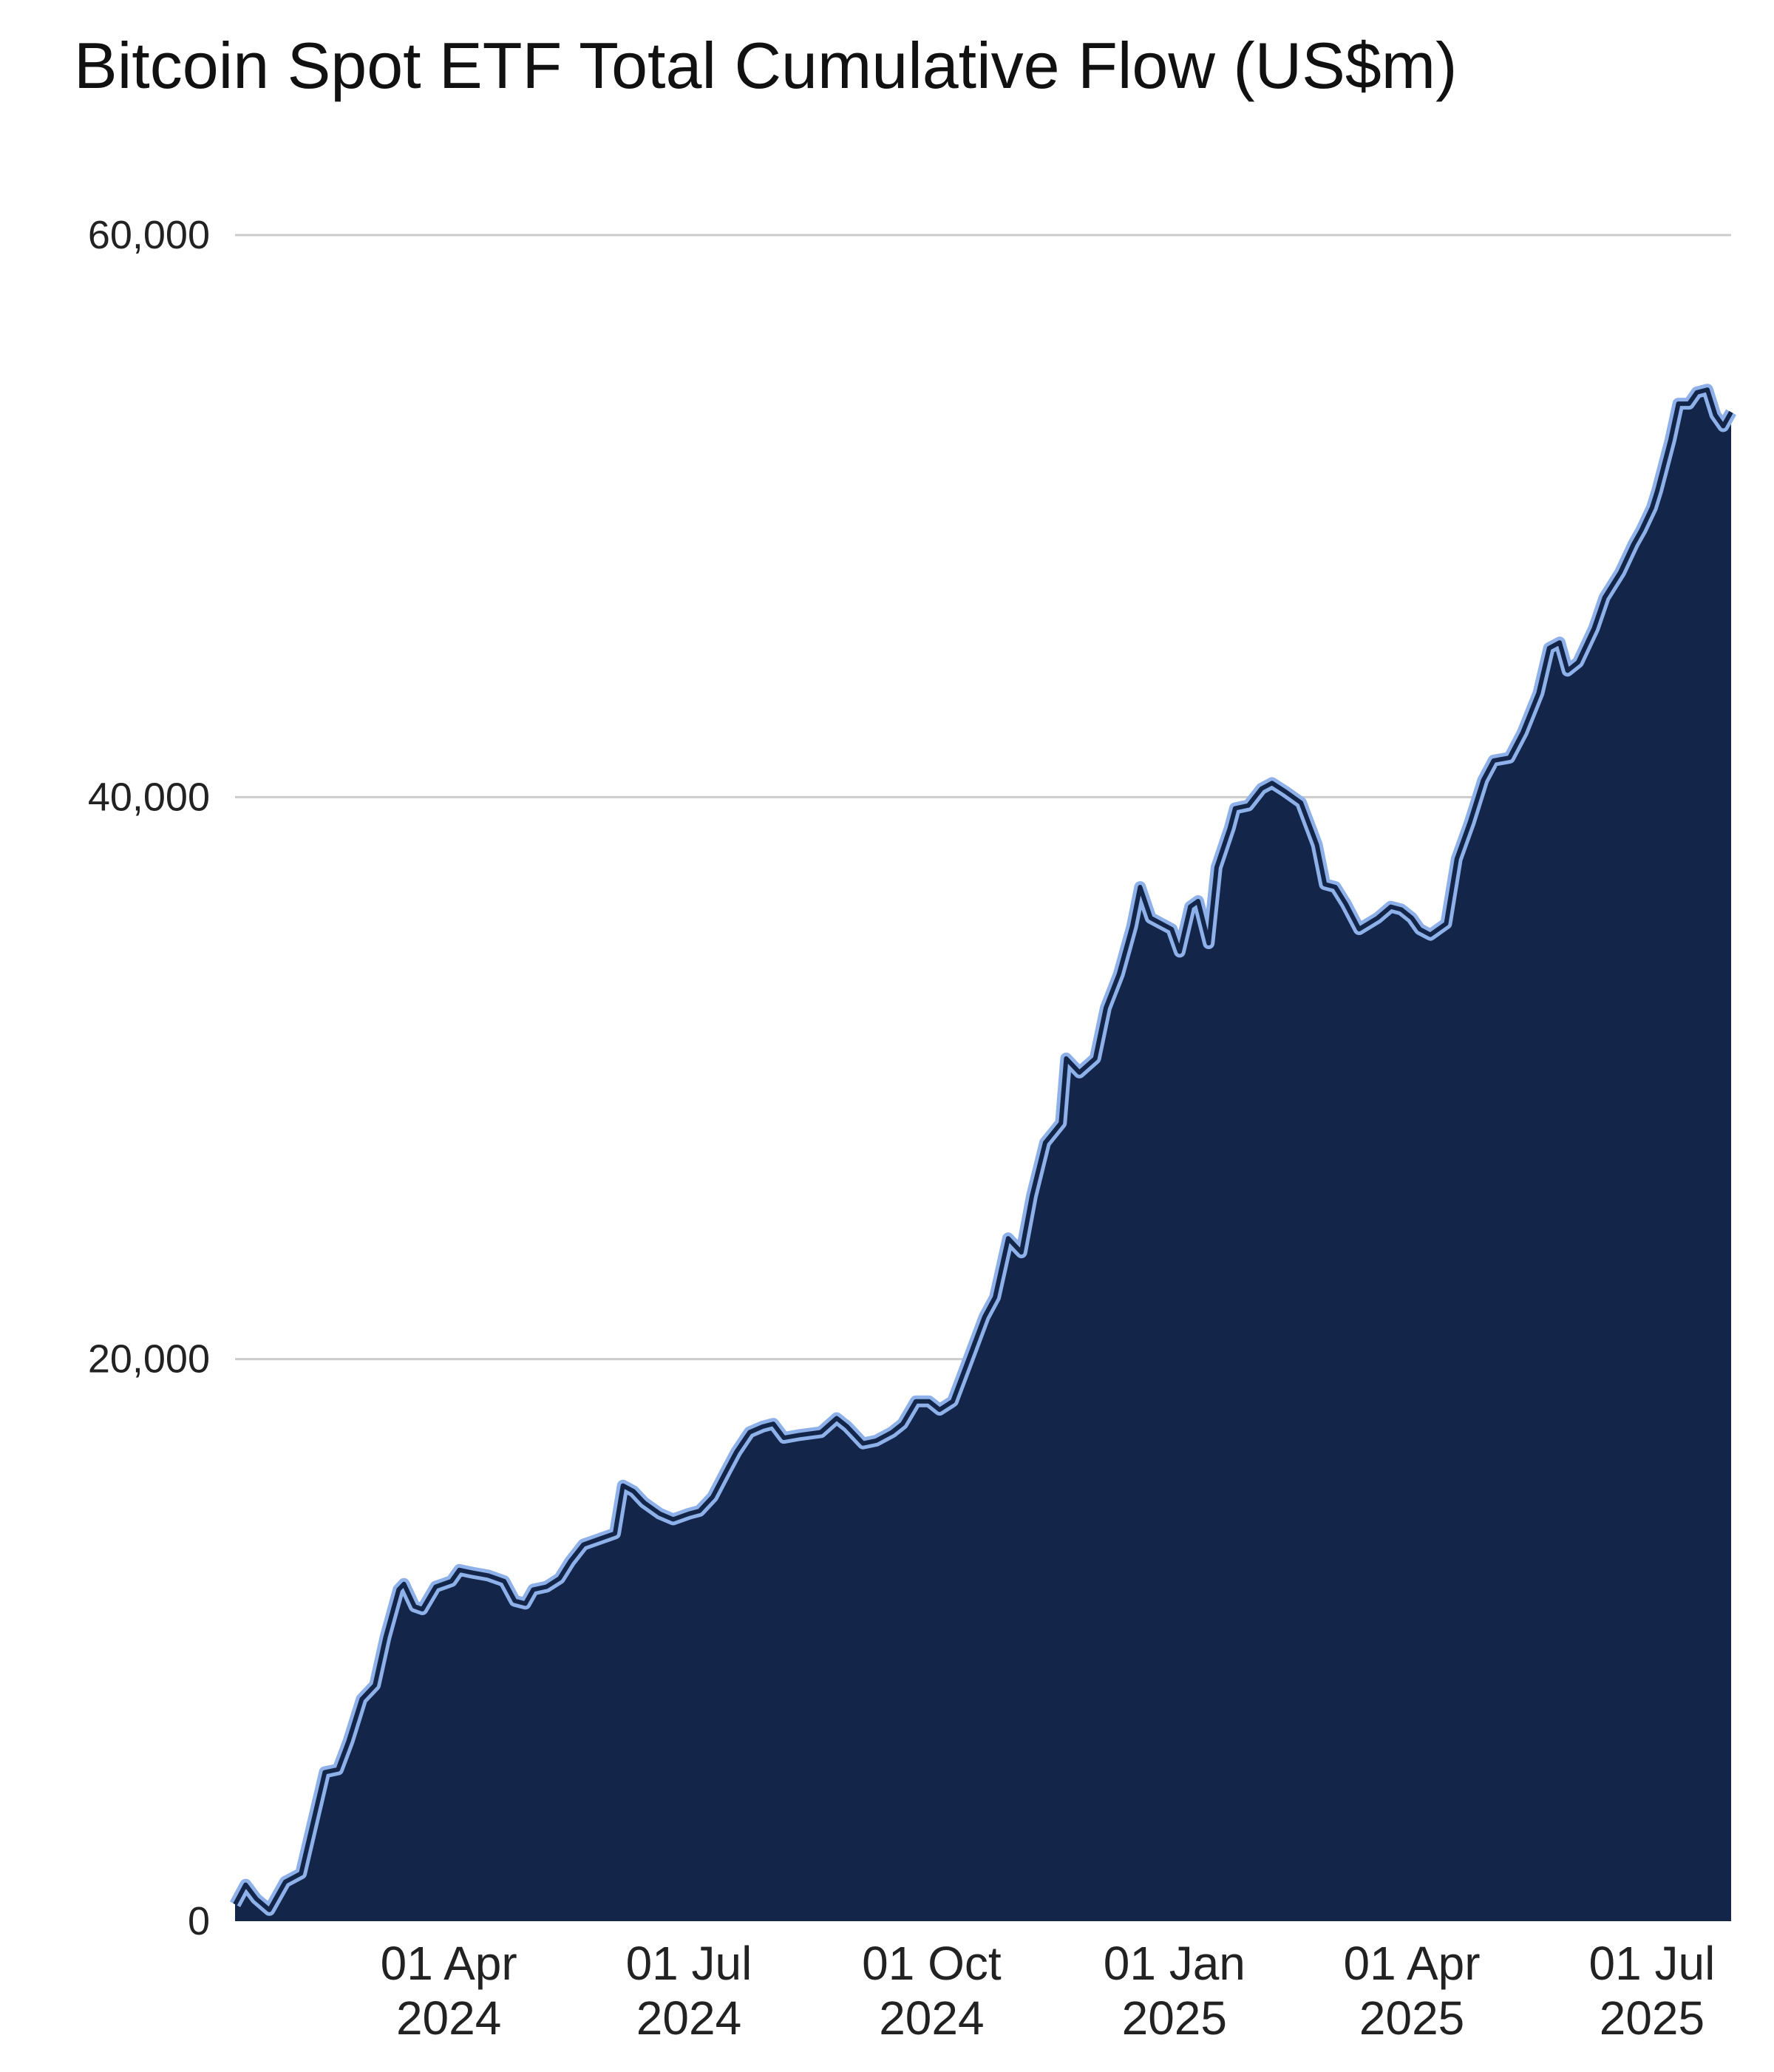 This screenshot has height=2072, width=1774. What do you see at coordinates (199, 1921) in the screenshot?
I see `y-tick-label: 0` at bounding box center [199, 1921].